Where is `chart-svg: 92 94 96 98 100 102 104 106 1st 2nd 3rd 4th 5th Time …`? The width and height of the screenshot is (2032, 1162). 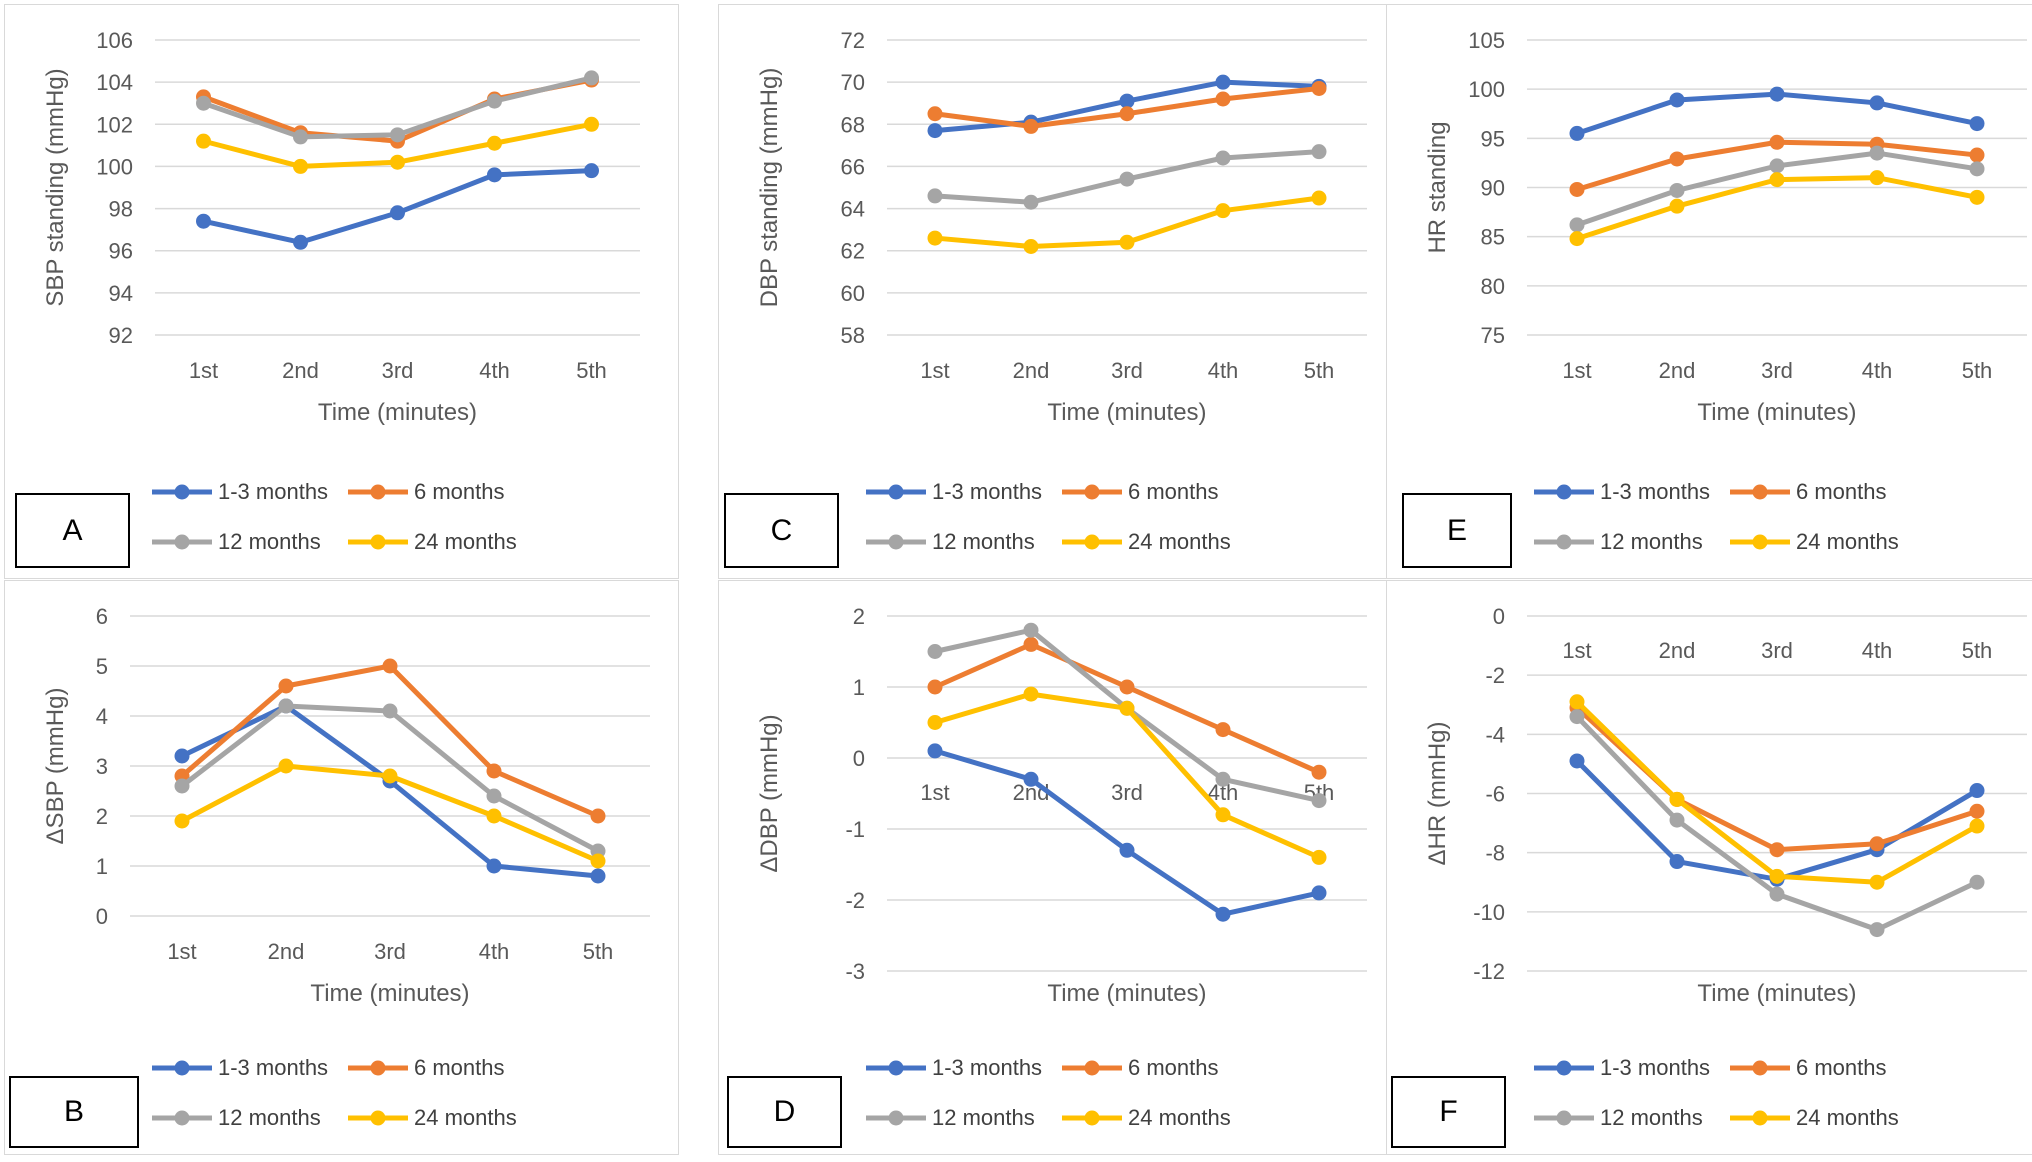 chart-svg: 92 94 96 98 100 102 104 106 1st 2nd 3rd 4th 5th Time … is located at coordinates (341, 227).